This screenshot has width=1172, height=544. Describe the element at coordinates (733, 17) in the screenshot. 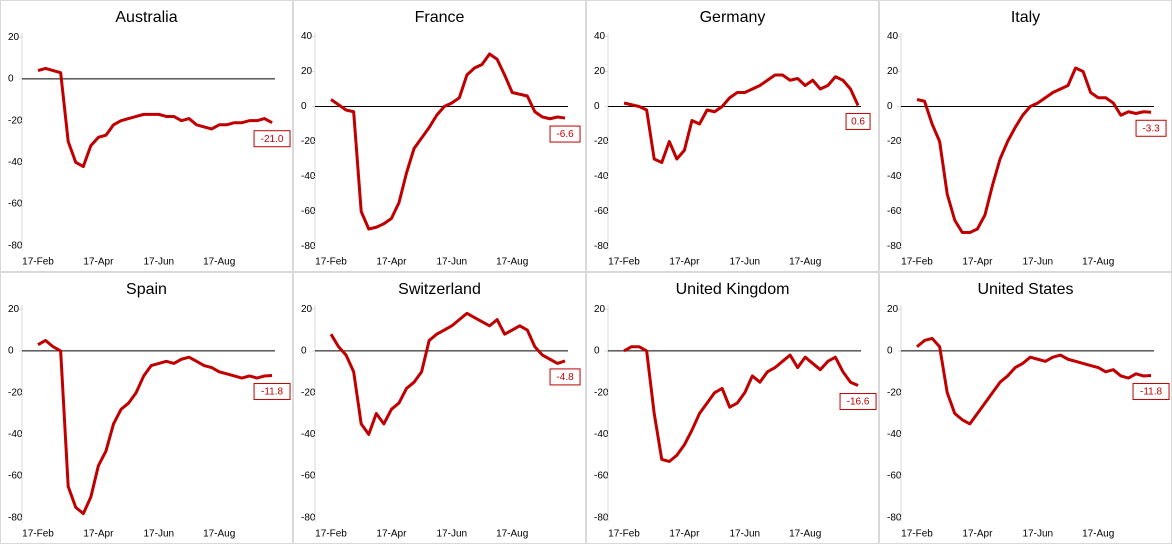

I see `panel-title: Germany` at that location.